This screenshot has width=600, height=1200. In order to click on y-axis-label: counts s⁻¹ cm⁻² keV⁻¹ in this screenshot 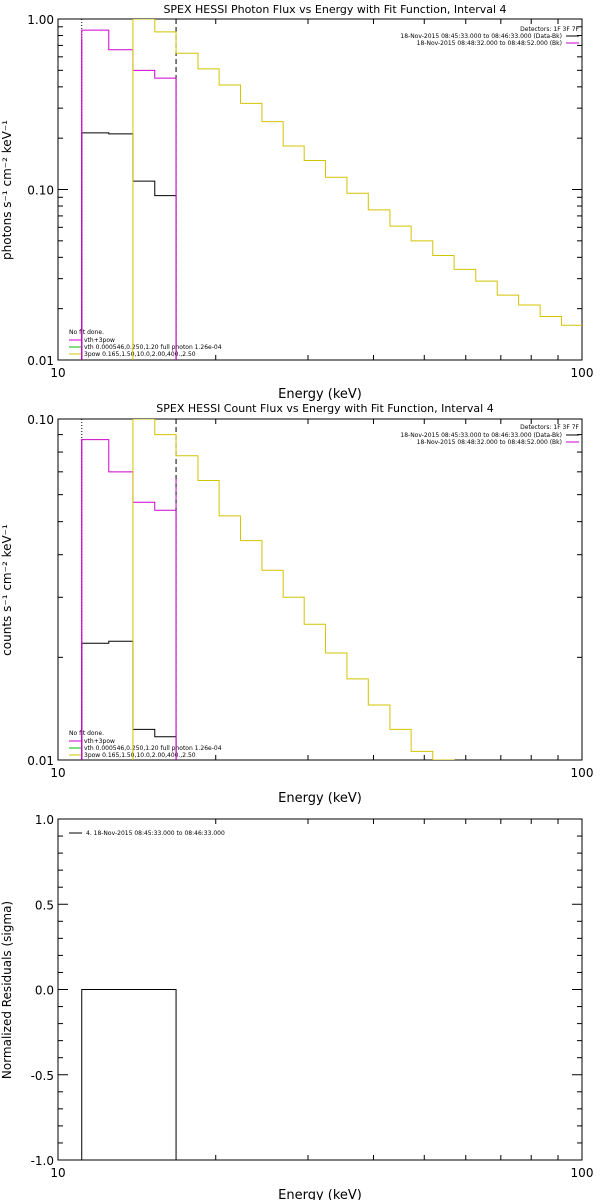, I will do `click(7, 590)`.